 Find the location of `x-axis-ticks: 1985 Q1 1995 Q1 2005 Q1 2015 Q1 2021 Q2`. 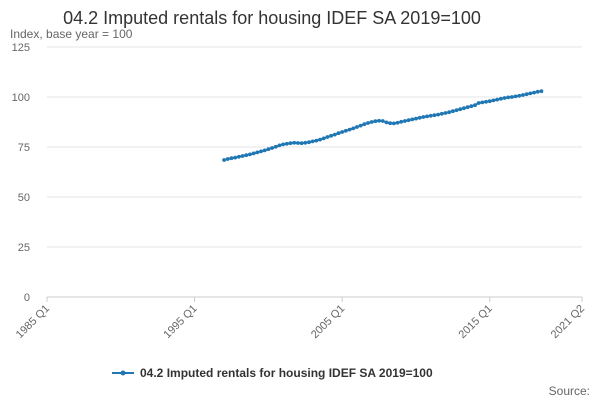

x-axis-ticks: 1985 Q1 1995 Q1 2005 Q1 2015 Q1 2021 Q2 is located at coordinates (300, 319).